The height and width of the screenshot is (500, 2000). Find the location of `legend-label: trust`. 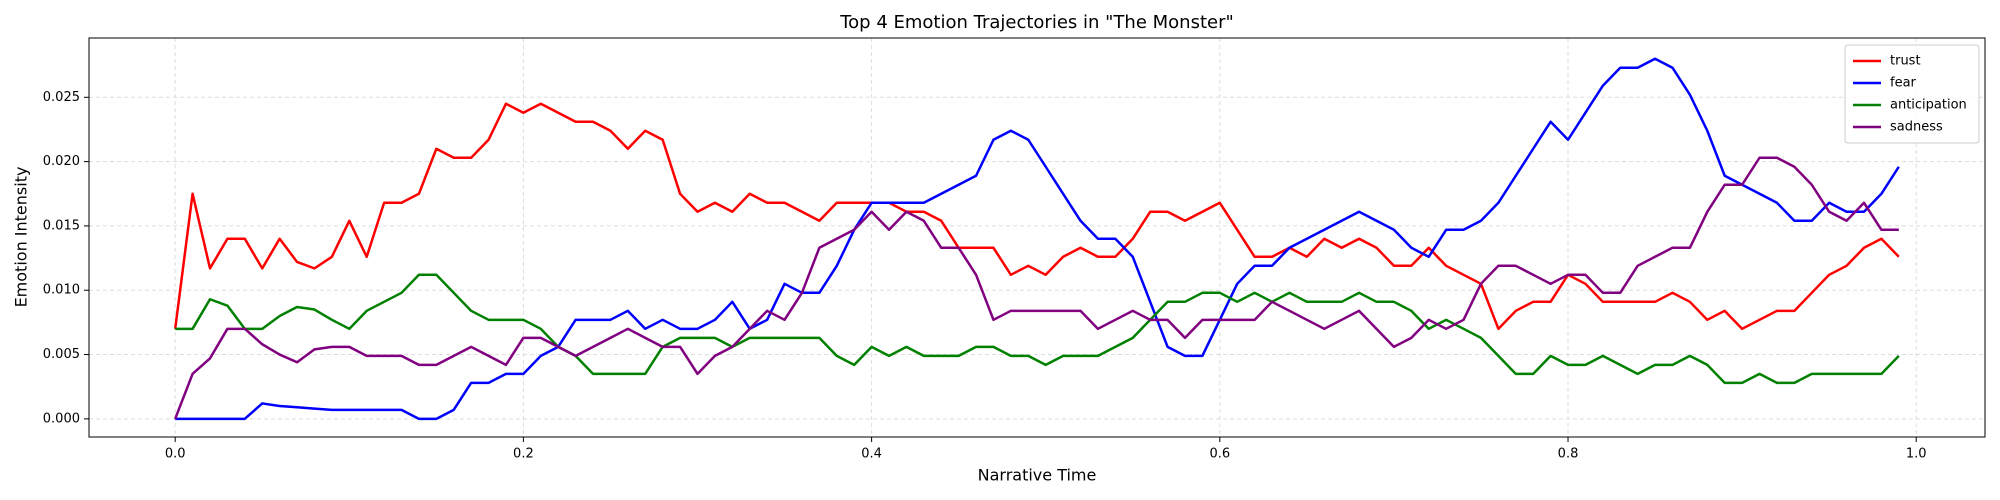

legend-label: trust is located at coordinates (1905, 61).